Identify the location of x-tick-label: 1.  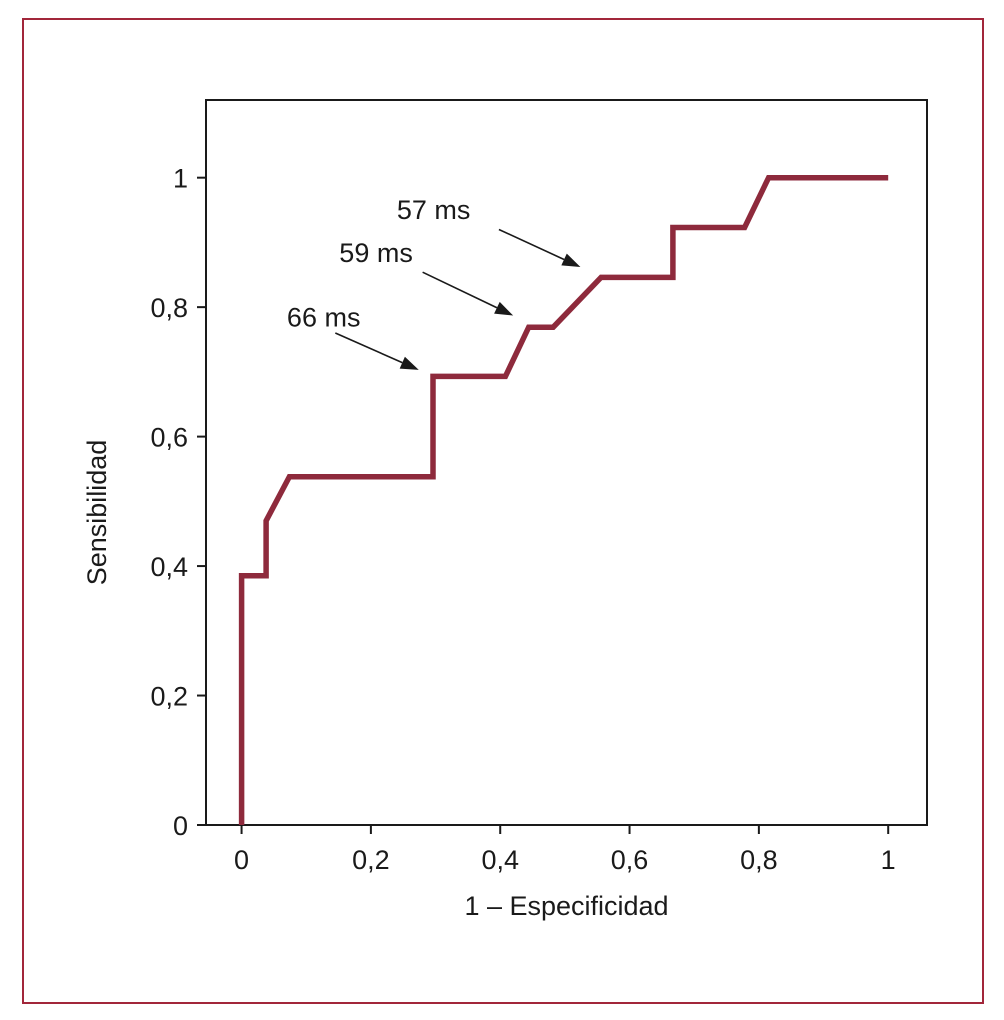
(888, 860).